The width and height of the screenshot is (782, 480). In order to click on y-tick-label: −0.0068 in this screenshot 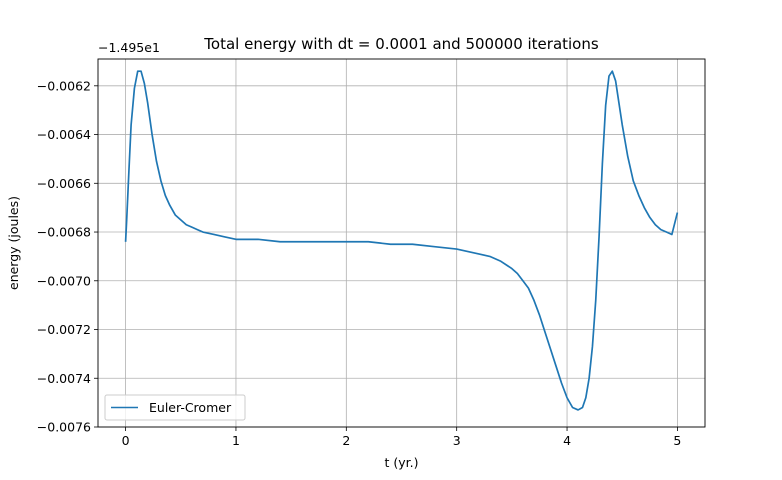, I will do `click(64, 232)`.